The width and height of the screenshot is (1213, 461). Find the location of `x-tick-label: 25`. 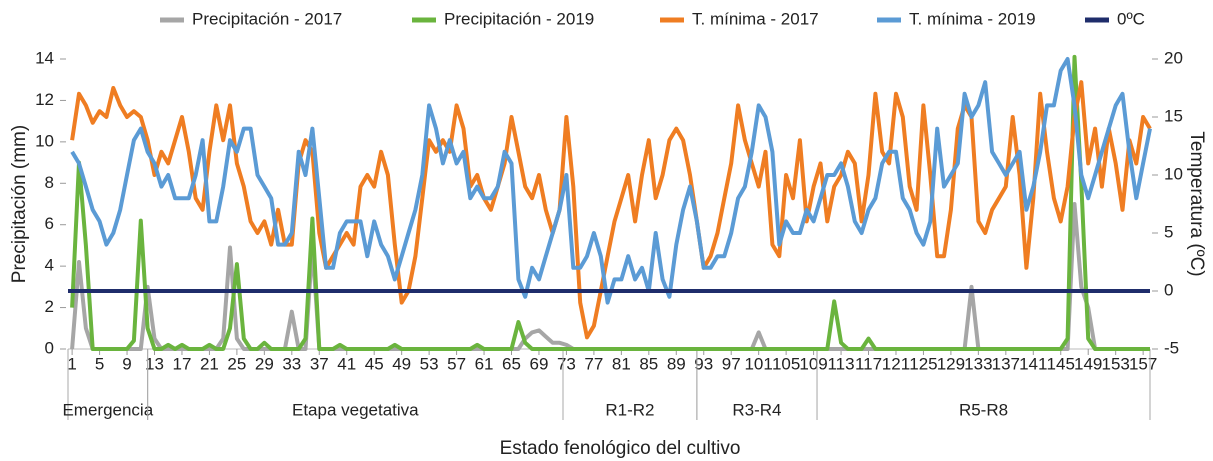

x-tick-label: 25 is located at coordinates (236, 363).